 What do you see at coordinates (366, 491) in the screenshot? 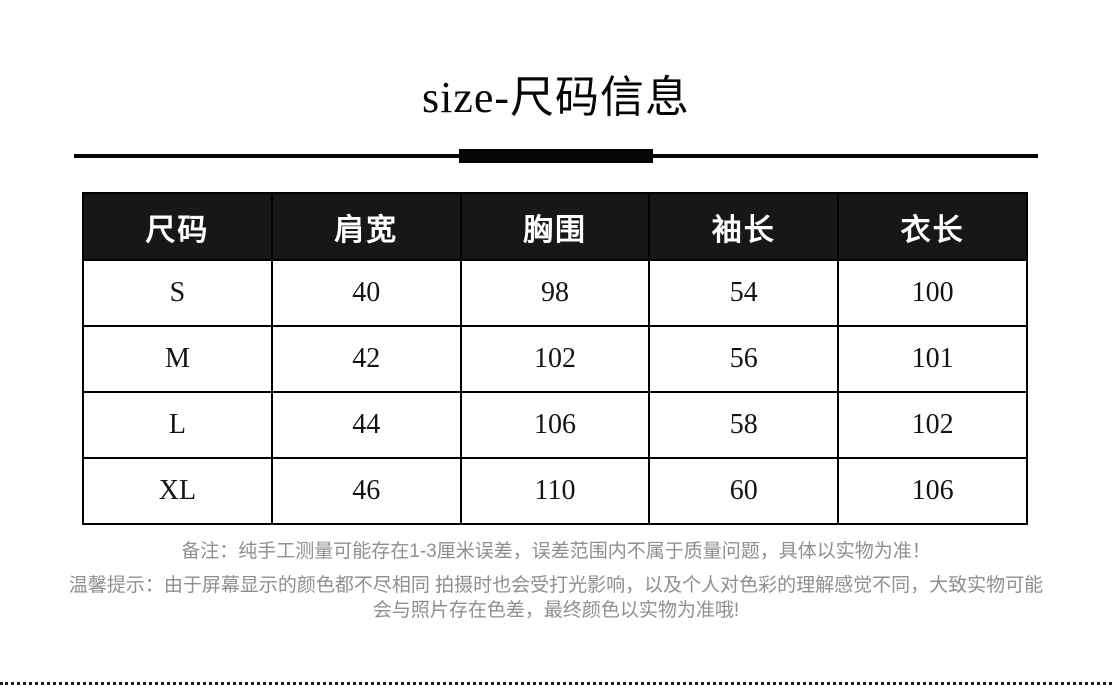
I see `cell-shoulder: 46` at bounding box center [366, 491].